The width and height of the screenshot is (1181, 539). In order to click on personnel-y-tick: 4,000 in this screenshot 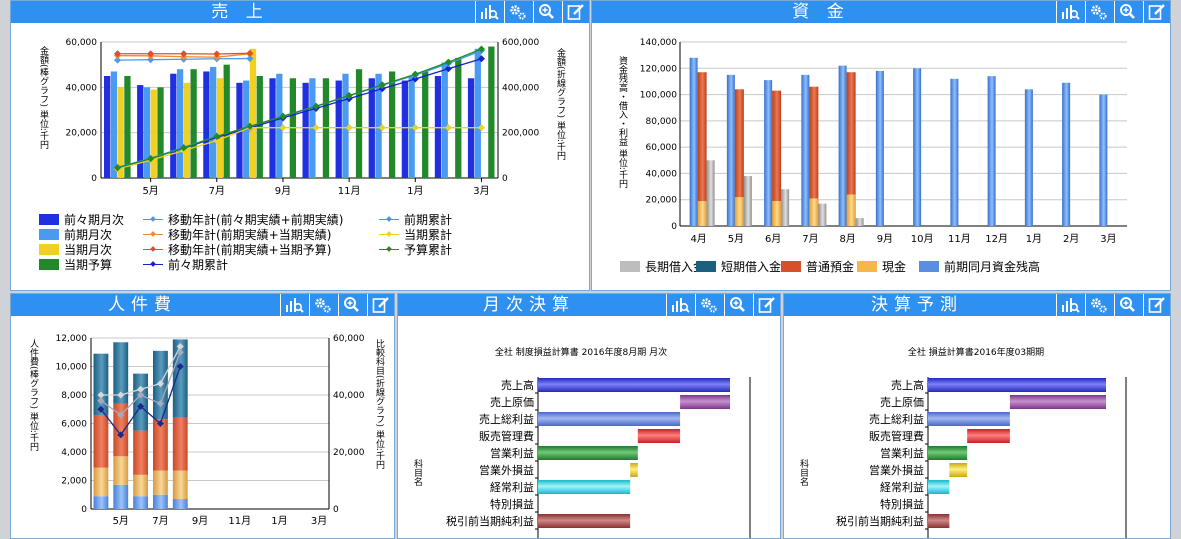, I will do `click(74, 453)`.